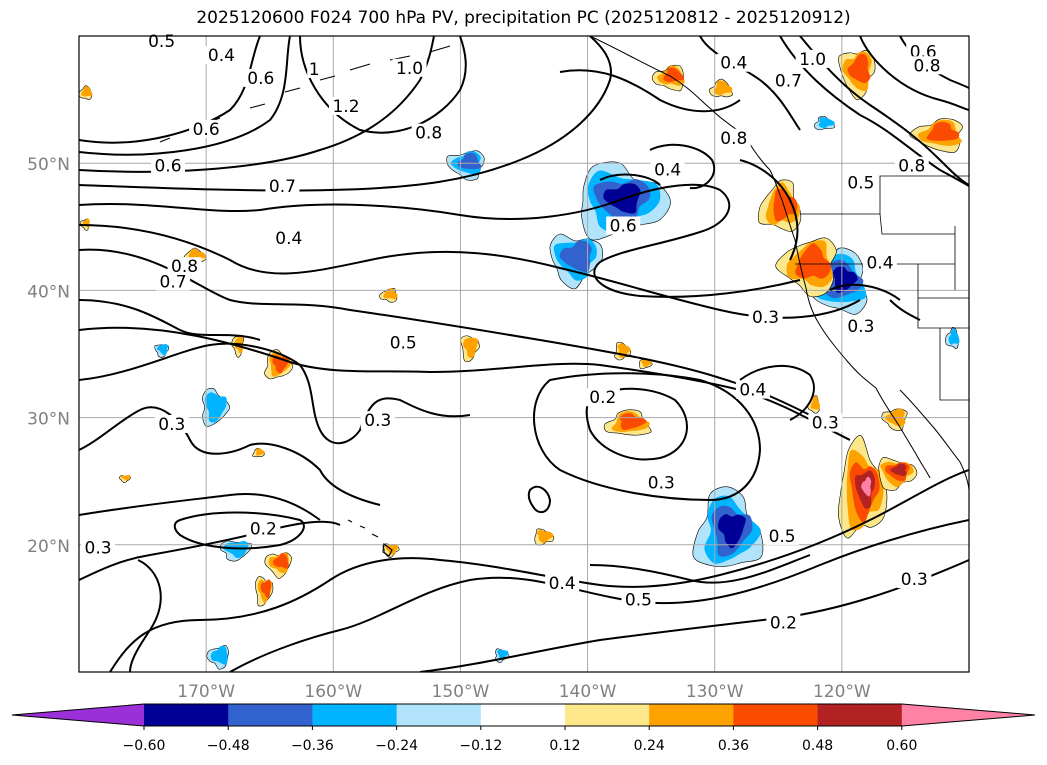 This screenshot has width=1047, height=765. I want to click on latitude-tick-label: 30°N, so click(48, 420).